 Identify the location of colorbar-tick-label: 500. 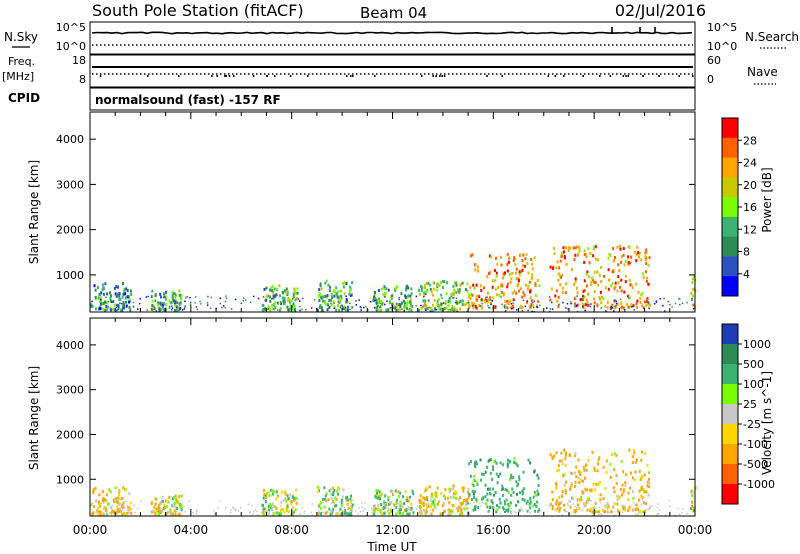
(753, 364).